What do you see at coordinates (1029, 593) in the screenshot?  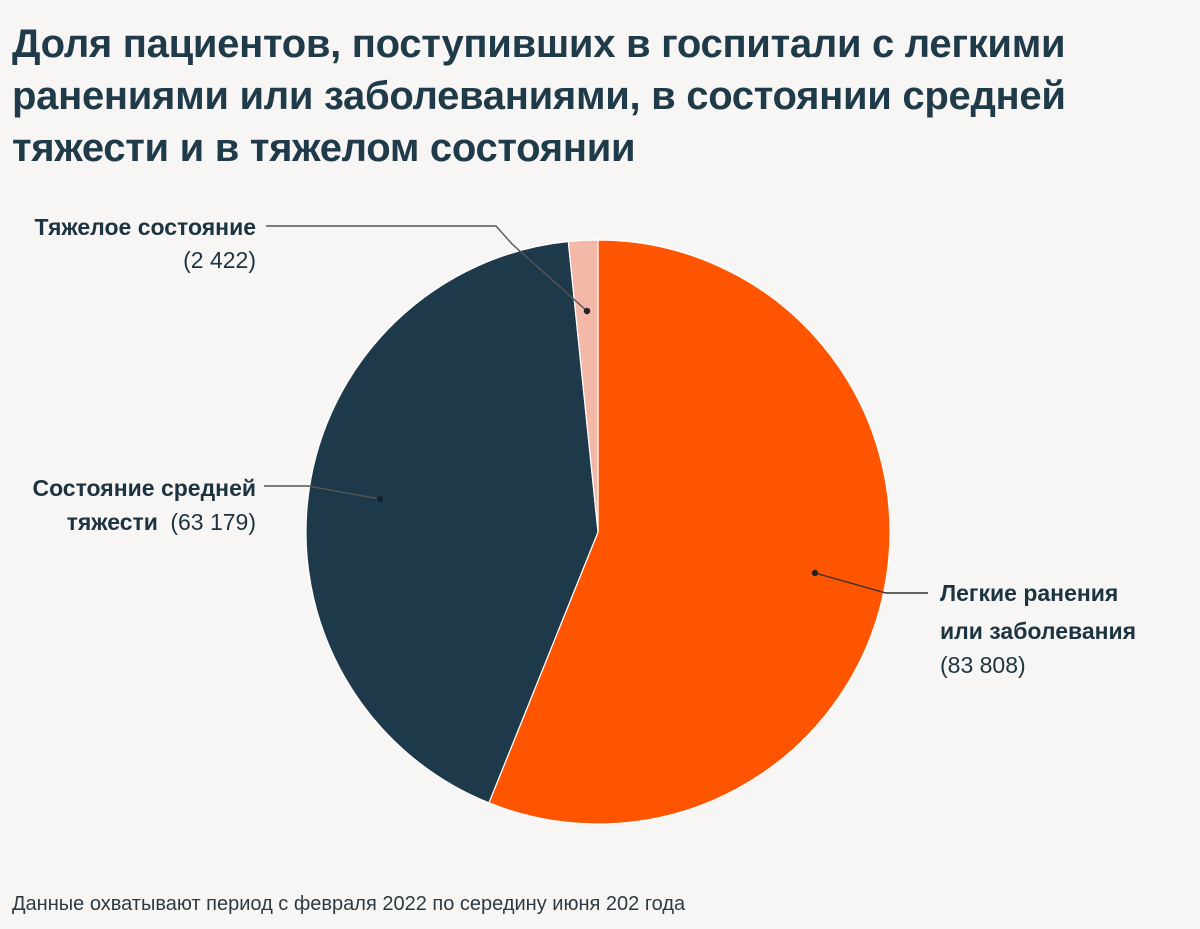 I see `slice-label-light-line1: Легкие ранения` at bounding box center [1029, 593].